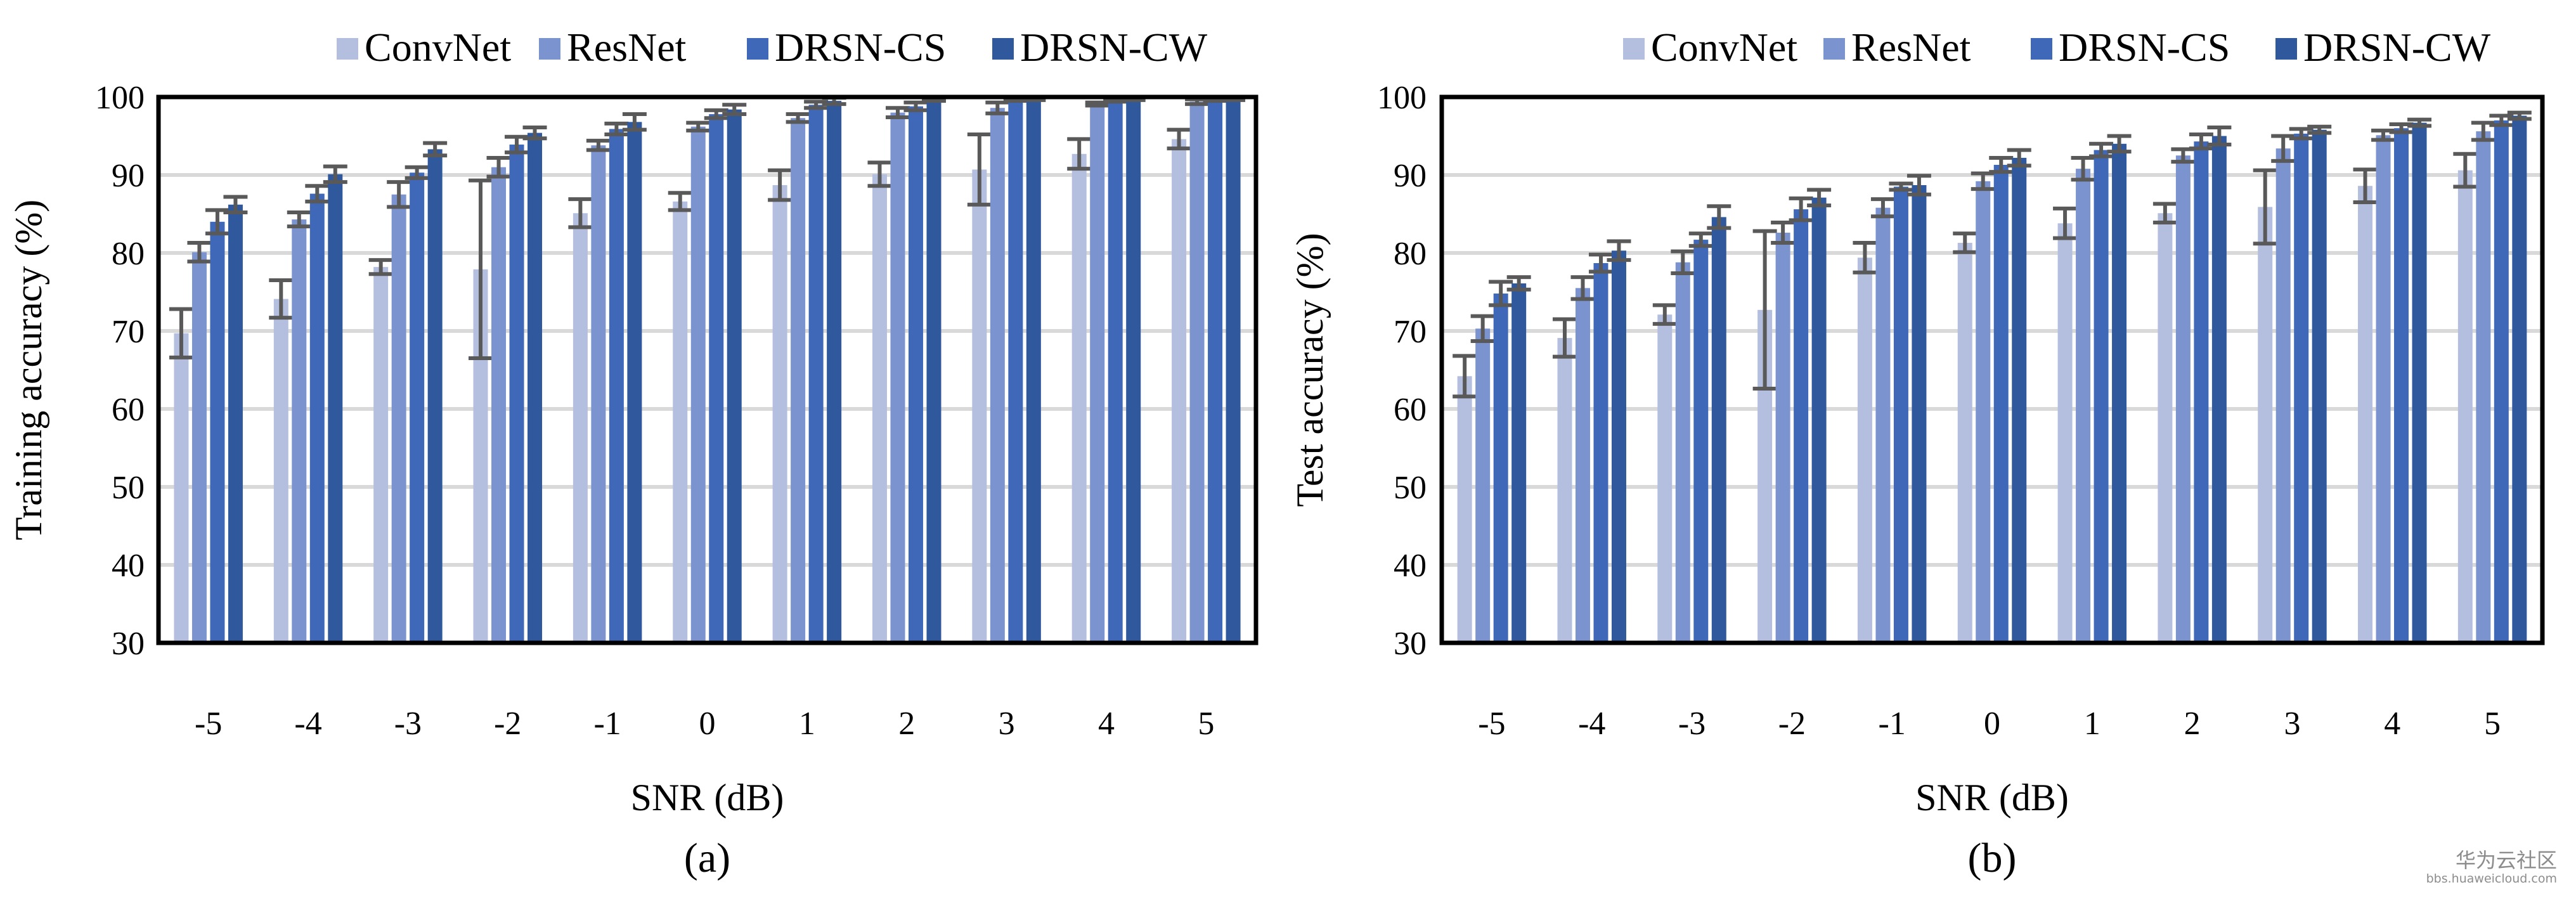 The width and height of the screenshot is (2576, 899). I want to click on x-tick-label: 1, so click(807, 724).